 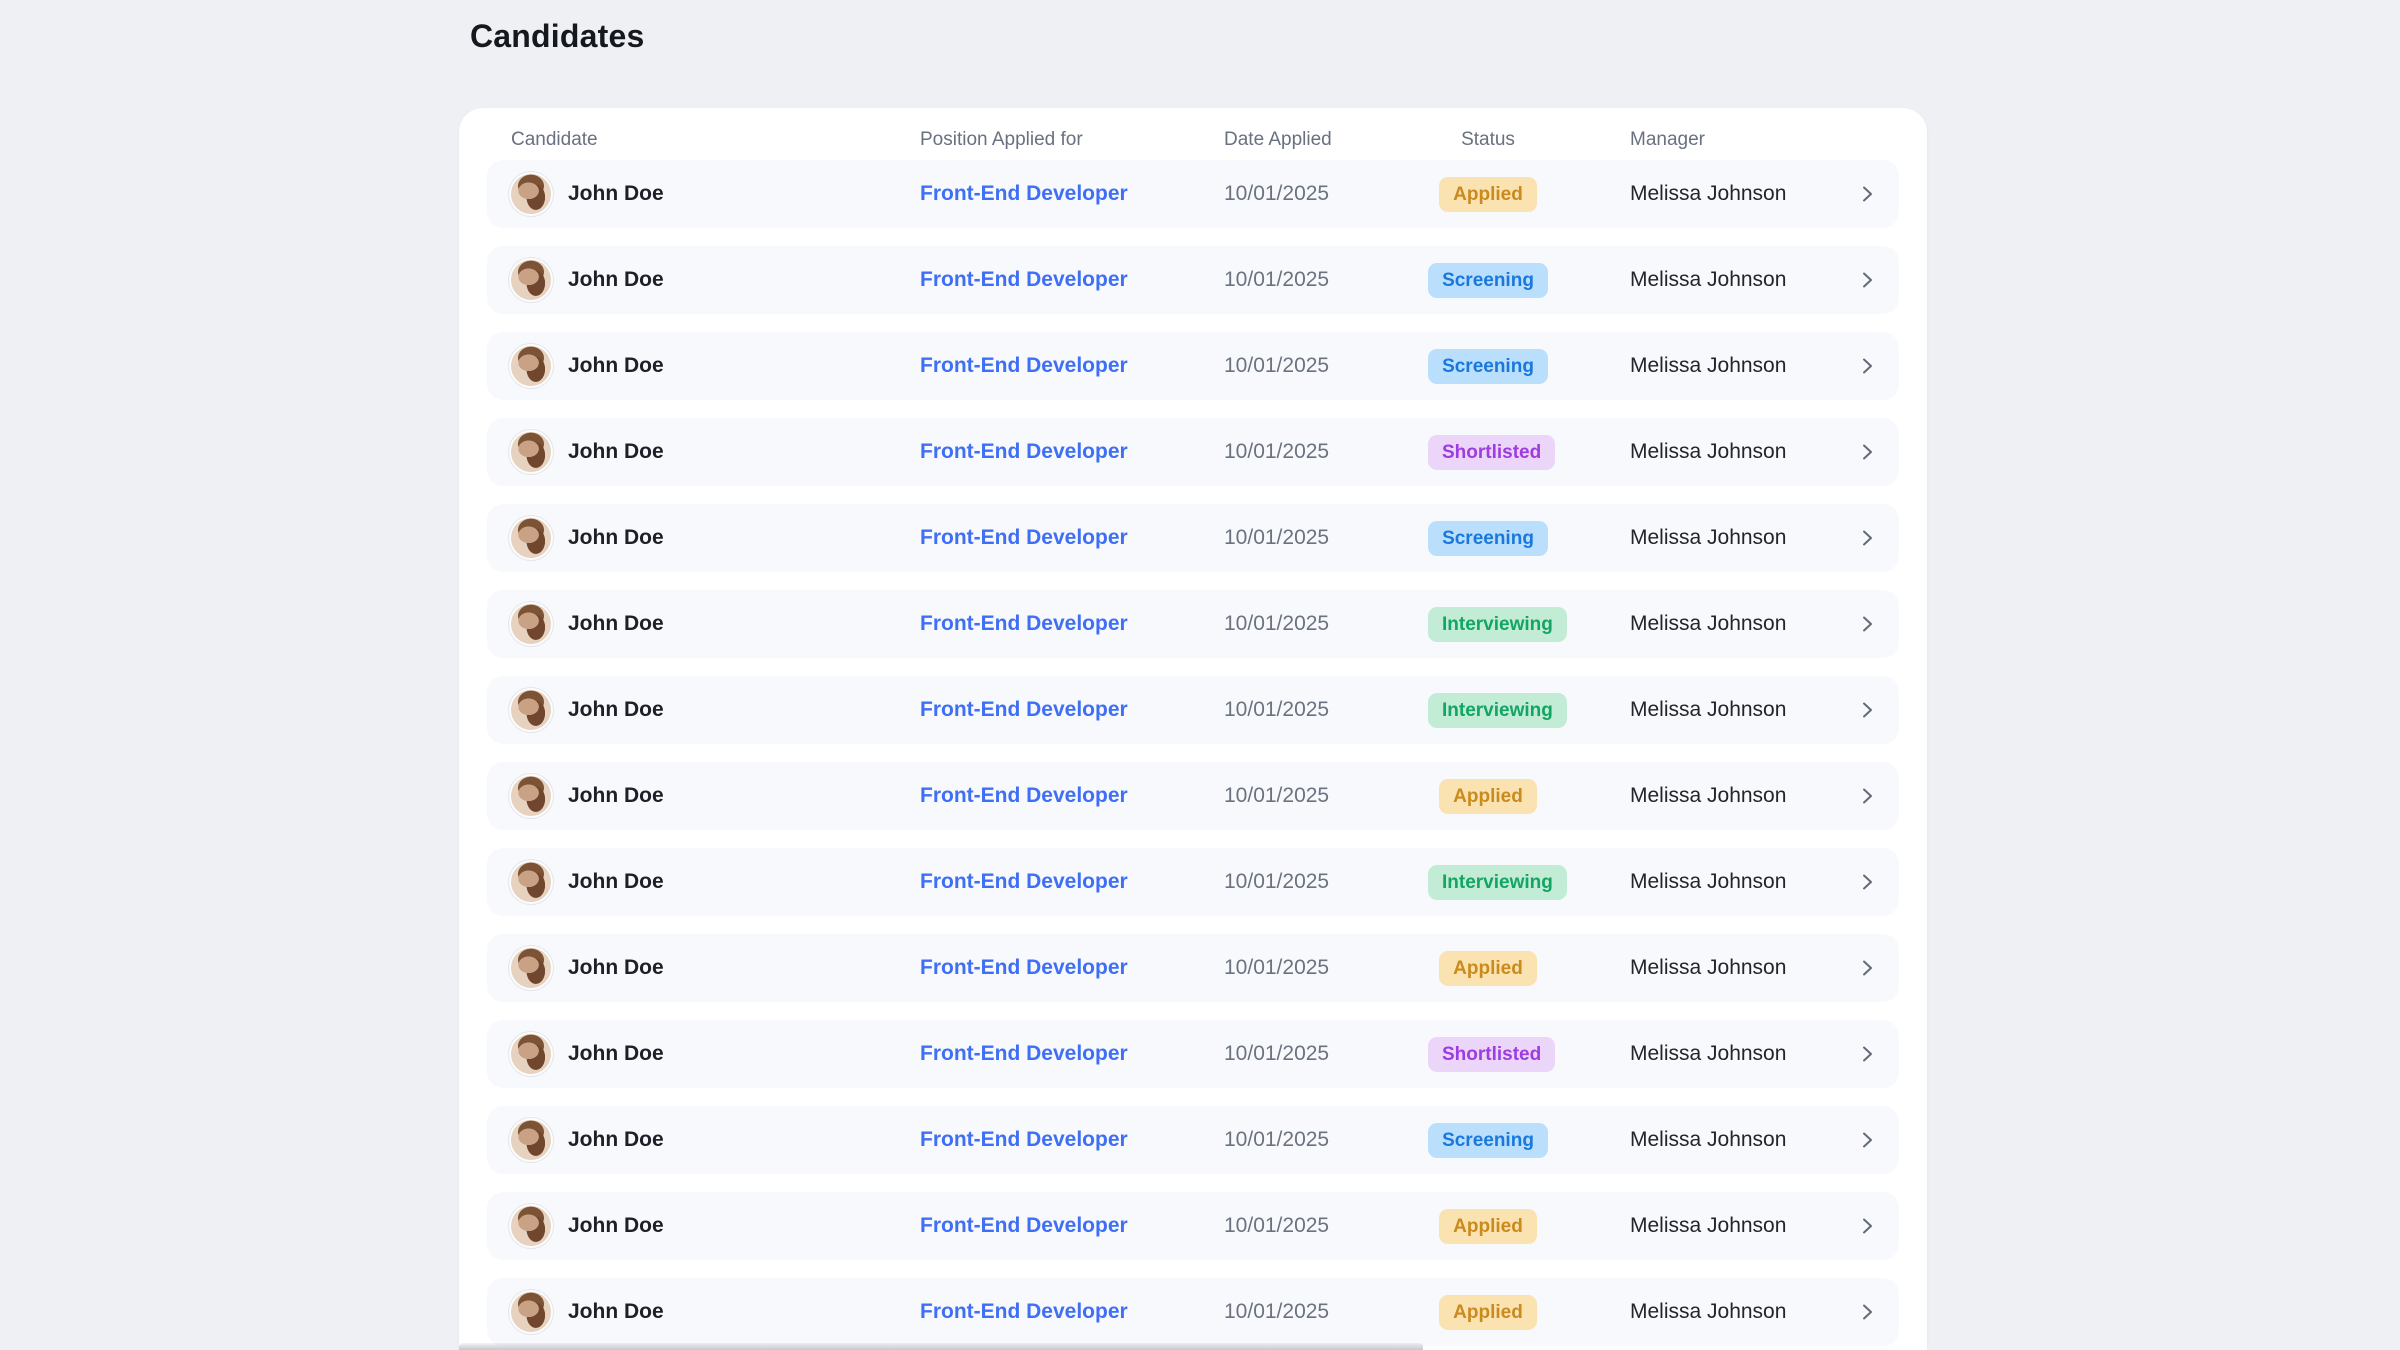 I want to click on status-badge: Applied, so click(x=1488, y=968).